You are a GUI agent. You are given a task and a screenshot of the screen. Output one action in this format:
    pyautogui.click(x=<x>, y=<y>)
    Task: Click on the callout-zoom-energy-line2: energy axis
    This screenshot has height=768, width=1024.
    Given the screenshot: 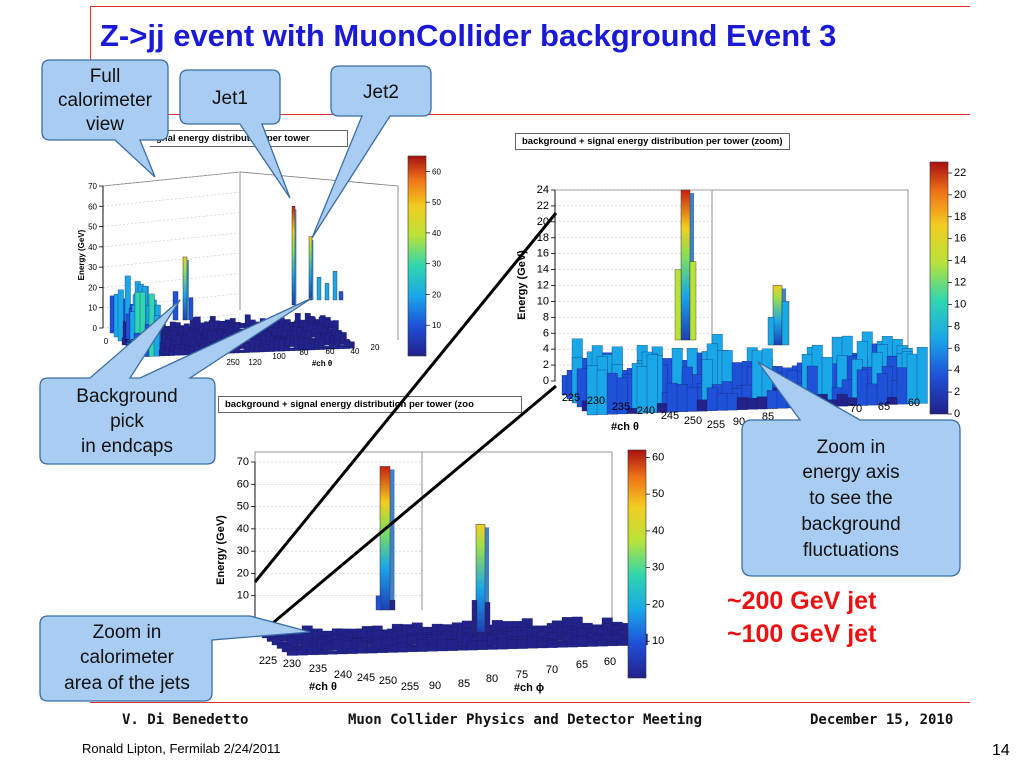 What is the action you would take?
    pyautogui.click(x=850, y=472)
    